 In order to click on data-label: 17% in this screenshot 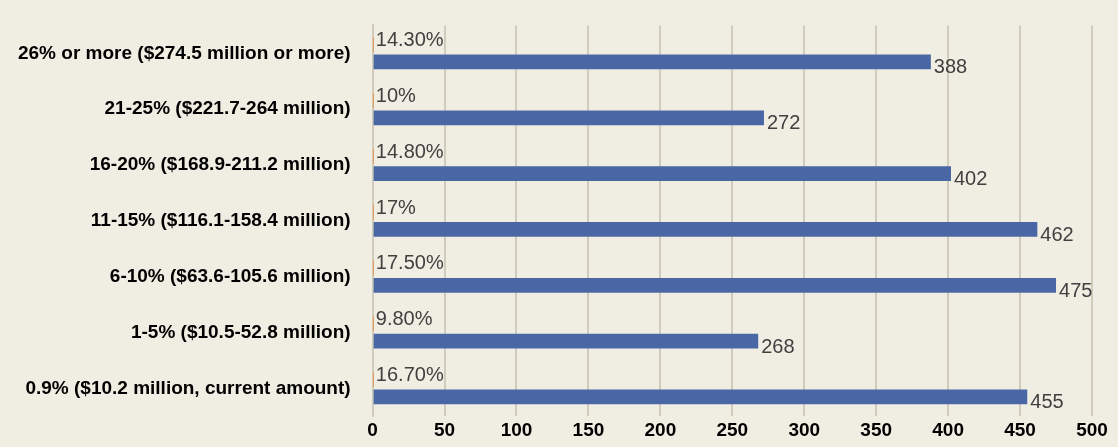, I will do `click(396, 206)`.